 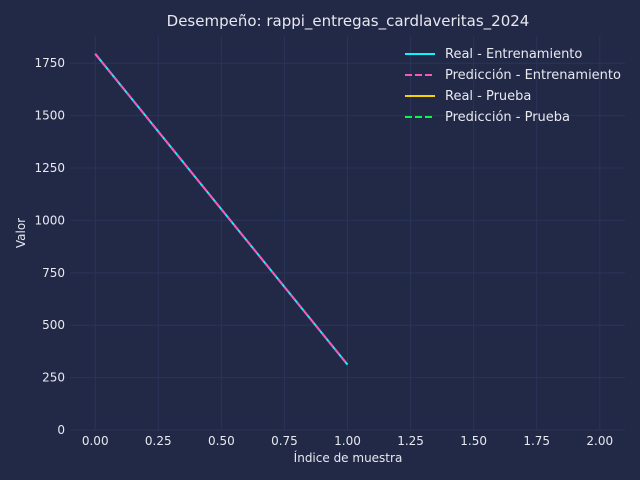 What do you see at coordinates (49, 246) in the screenshot?
I see `y-tick-labels: 0 250 500 750 1000 1250 1500 1750` at bounding box center [49, 246].